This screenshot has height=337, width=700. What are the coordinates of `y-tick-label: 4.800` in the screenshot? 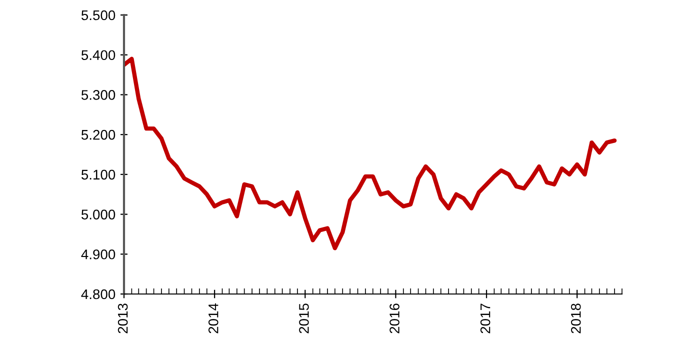 It's located at (98, 294).